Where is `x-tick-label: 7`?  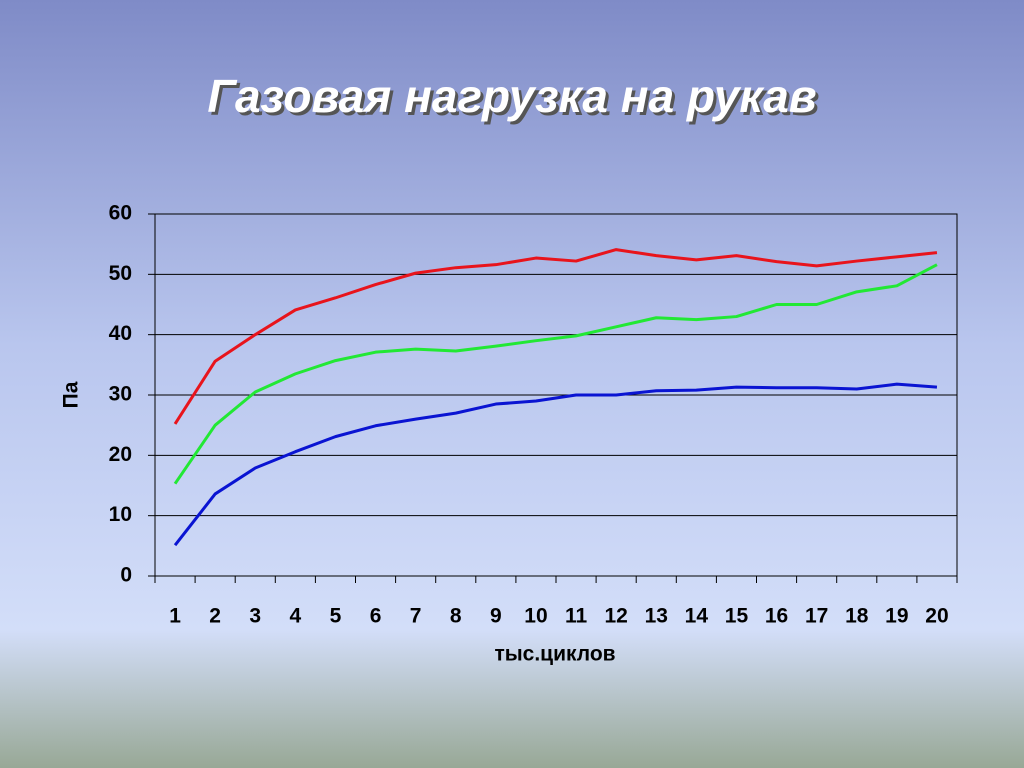 x-tick-label: 7 is located at coordinates (416, 616).